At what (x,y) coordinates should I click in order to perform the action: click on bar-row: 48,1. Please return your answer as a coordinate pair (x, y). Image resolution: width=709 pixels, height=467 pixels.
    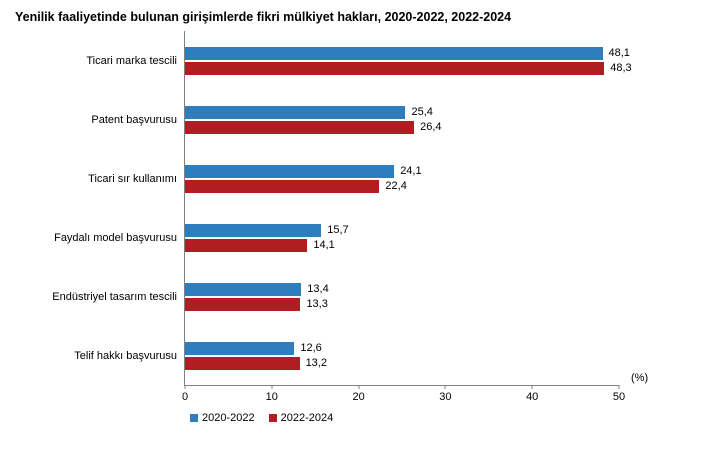
    Looking at the image, I should click on (407, 53).